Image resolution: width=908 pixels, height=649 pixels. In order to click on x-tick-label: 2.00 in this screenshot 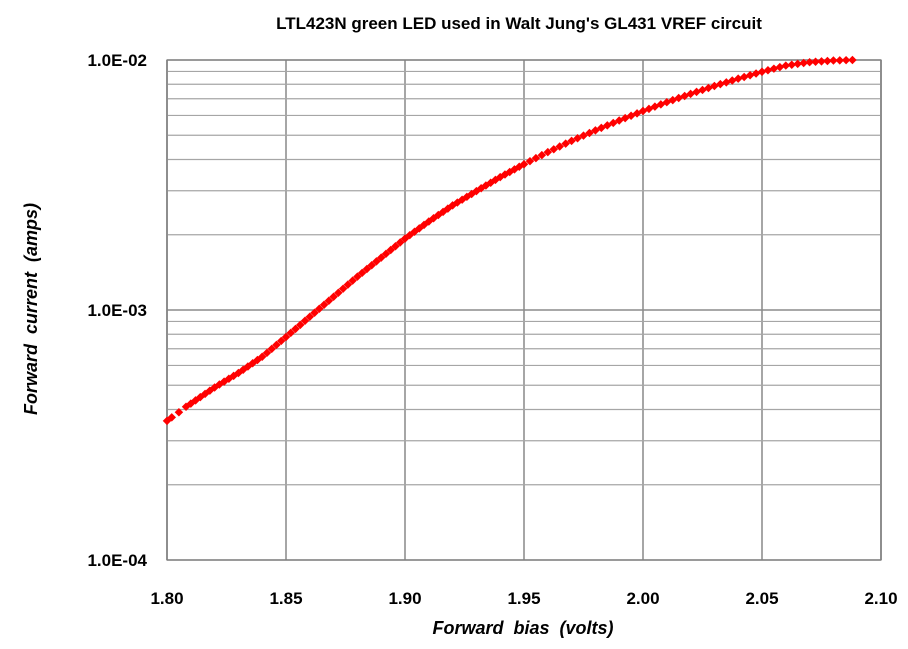, I will do `click(642, 598)`.